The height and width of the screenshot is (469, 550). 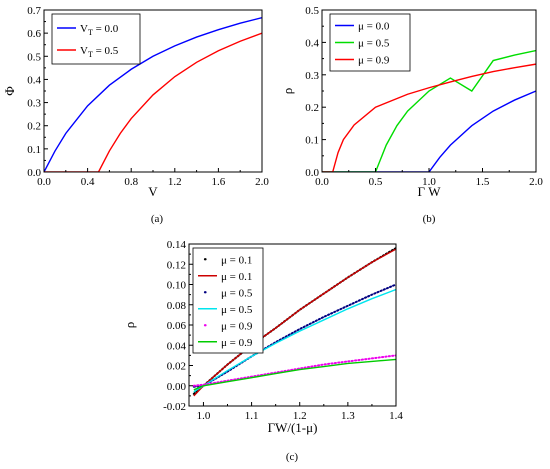 I want to click on panel-caption: (a), so click(x=157, y=219).